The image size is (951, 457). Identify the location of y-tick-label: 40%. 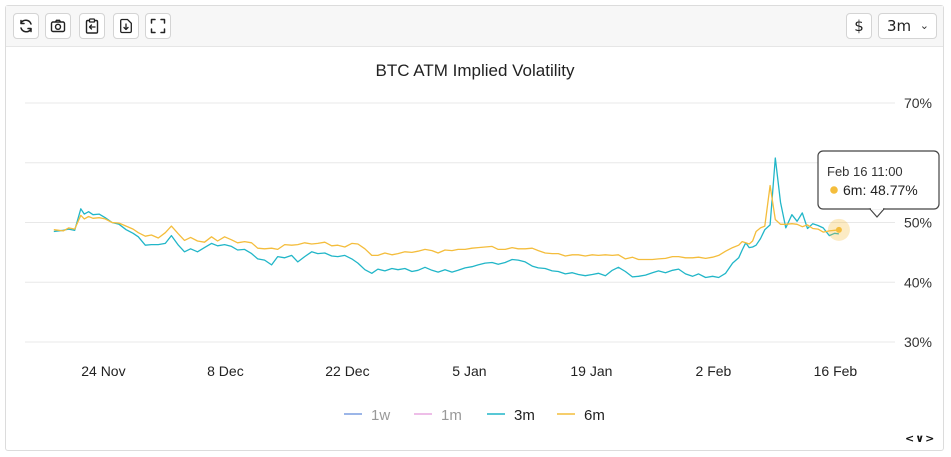
(918, 282).